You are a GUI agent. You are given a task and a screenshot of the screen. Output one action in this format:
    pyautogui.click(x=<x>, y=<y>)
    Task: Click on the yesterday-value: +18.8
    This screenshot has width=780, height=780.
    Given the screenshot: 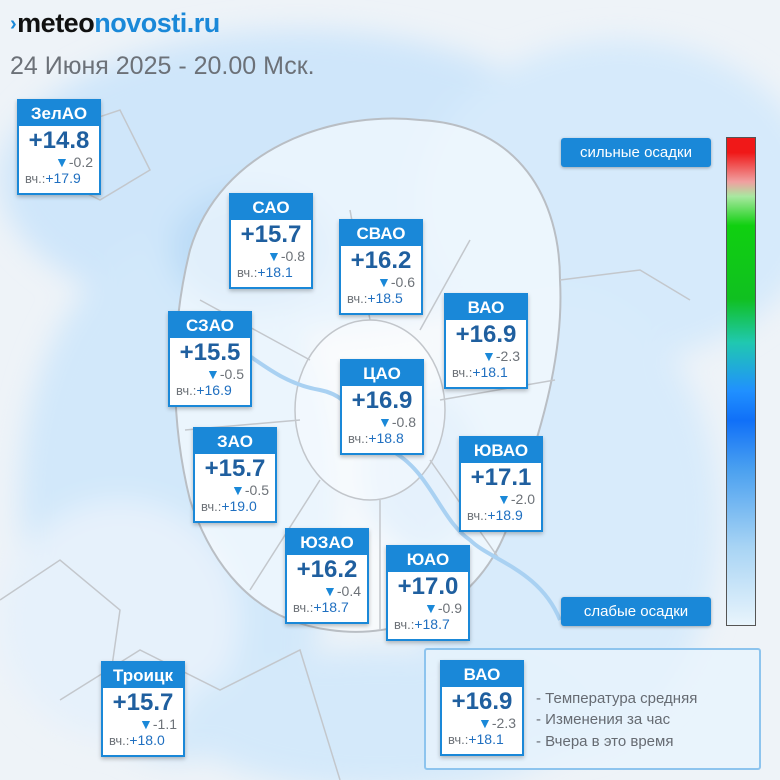 What is the action you would take?
    pyautogui.click(x=386, y=438)
    